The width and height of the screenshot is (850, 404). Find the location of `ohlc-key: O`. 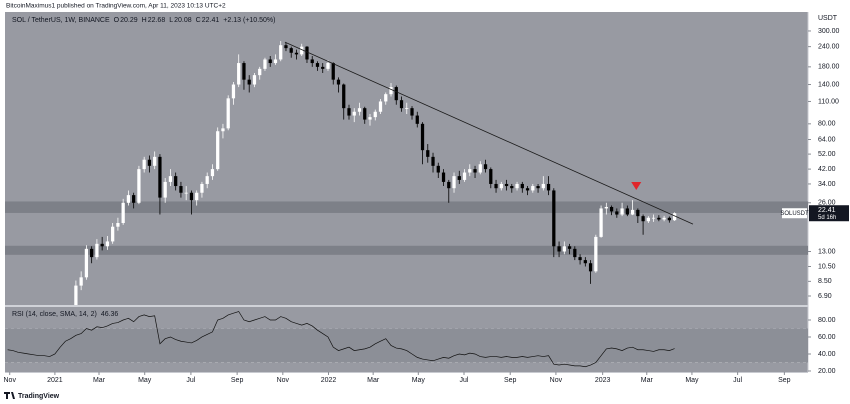

ohlc-key: O is located at coordinates (117, 20).